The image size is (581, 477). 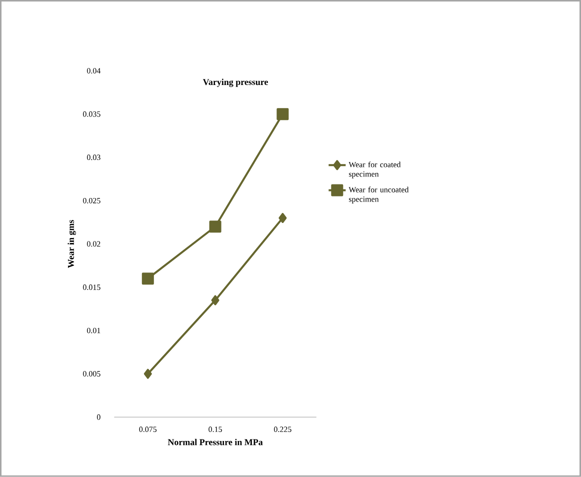 I want to click on text: Varying pressure, so click(x=235, y=82).